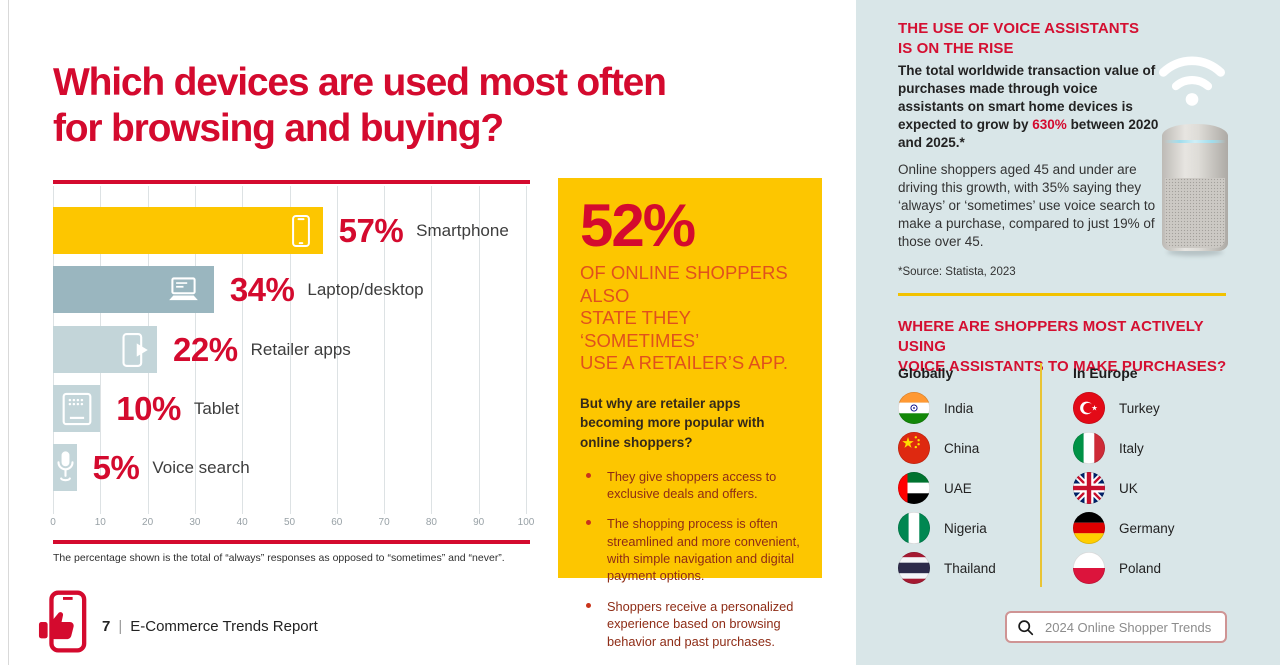  I want to click on bar-row-smartphone: 57% Smartphone, so click(281, 230).